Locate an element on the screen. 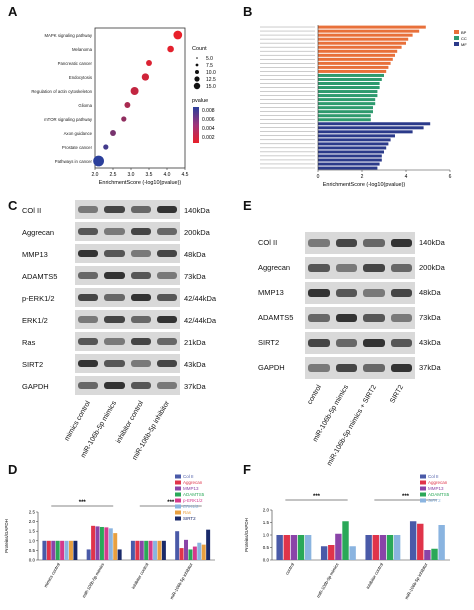  x-category-label: control is located at coordinates (289, 569).